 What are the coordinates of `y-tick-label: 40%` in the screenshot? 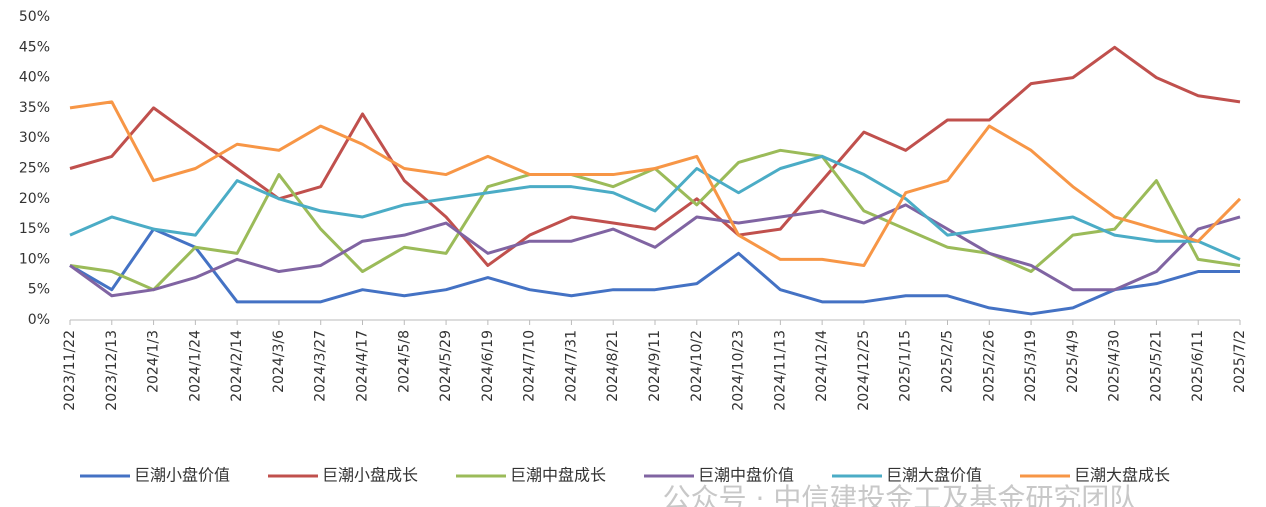 It's located at (34, 78).